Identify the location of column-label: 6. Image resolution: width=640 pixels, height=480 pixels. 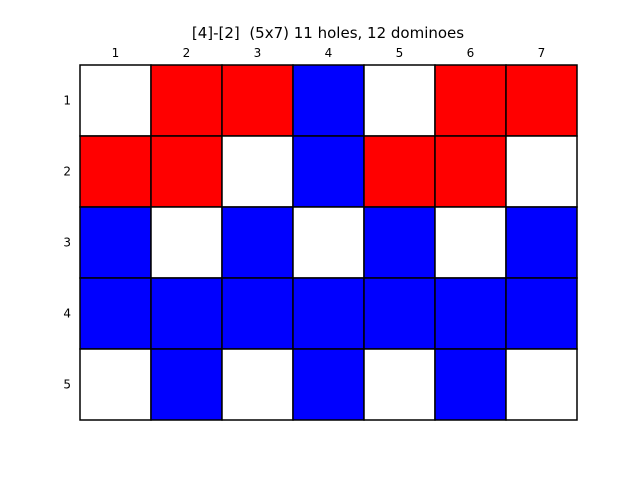
(471, 53).